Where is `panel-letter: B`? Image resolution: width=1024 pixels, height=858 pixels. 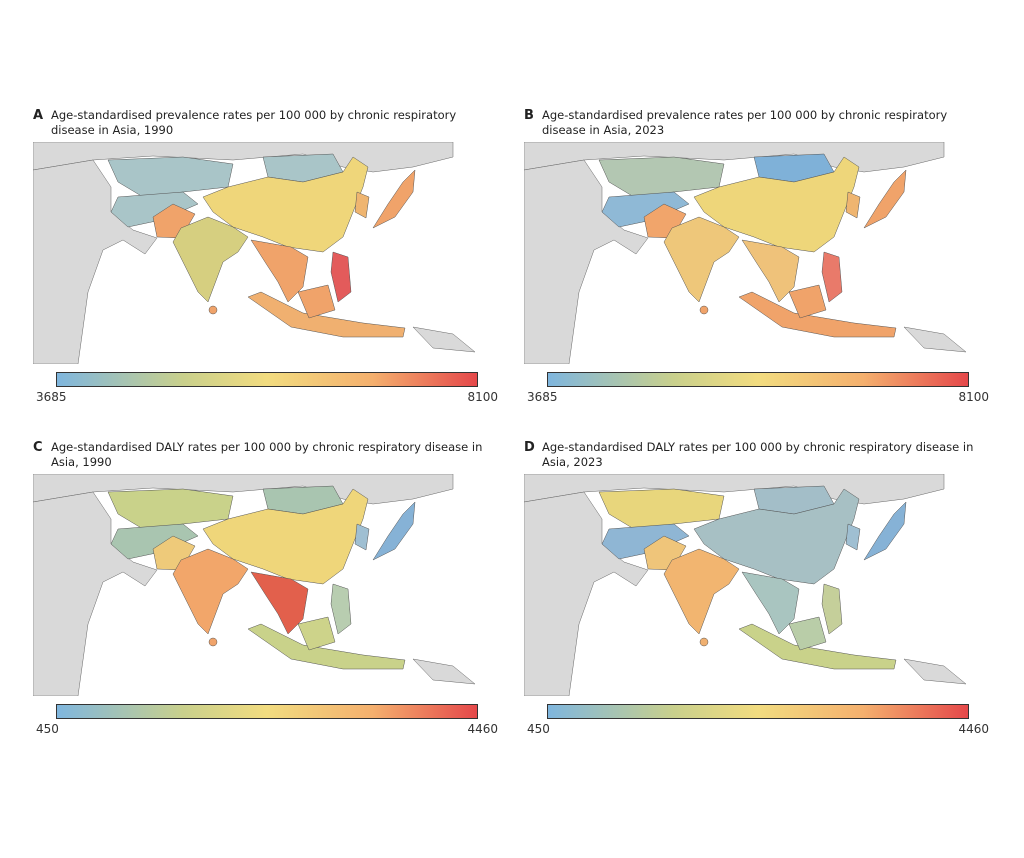 panel-letter: B is located at coordinates (529, 115).